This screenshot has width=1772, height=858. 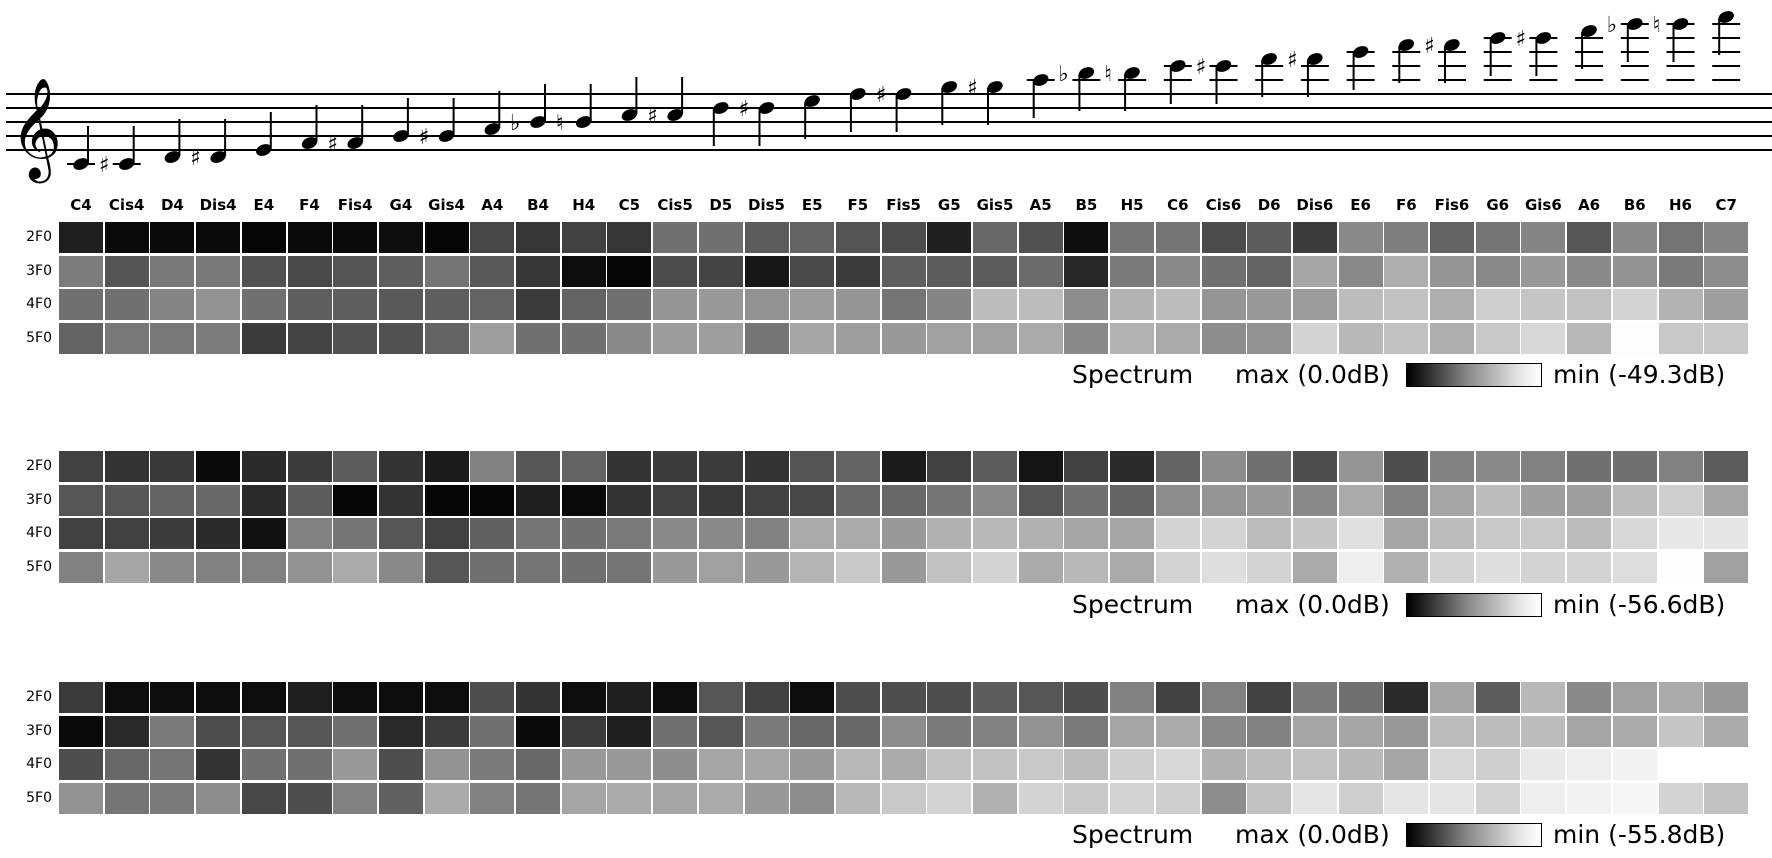 What do you see at coordinates (126, 205) in the screenshot?
I see `note-label: Cis4` at bounding box center [126, 205].